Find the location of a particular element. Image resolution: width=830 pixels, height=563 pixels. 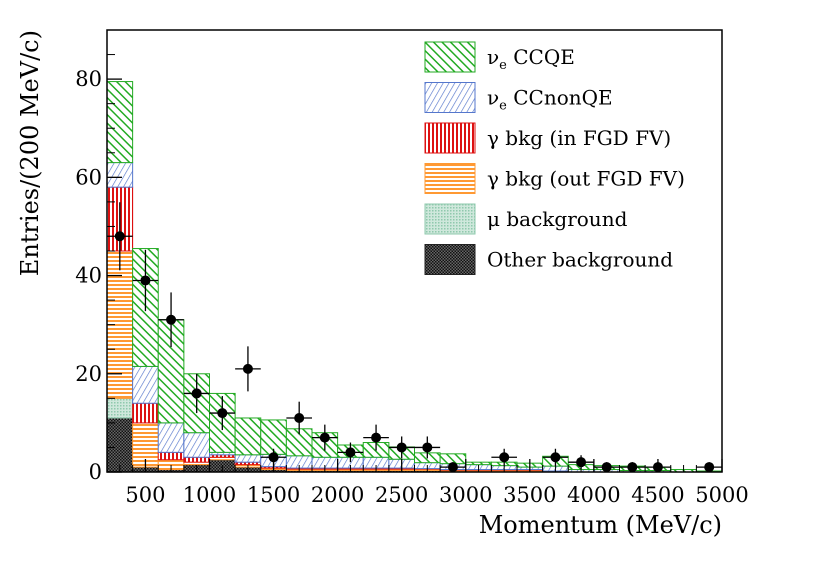

y-tick-label: 0 is located at coordinates (95, 472).